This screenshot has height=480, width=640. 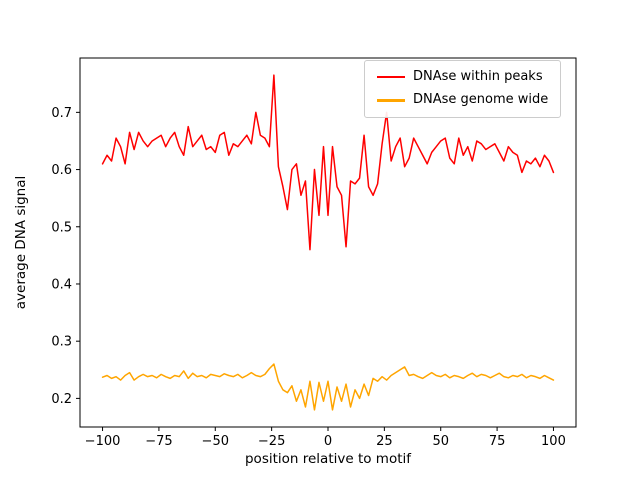 I want to click on y-tick-label: 0.5, so click(x=61, y=227).